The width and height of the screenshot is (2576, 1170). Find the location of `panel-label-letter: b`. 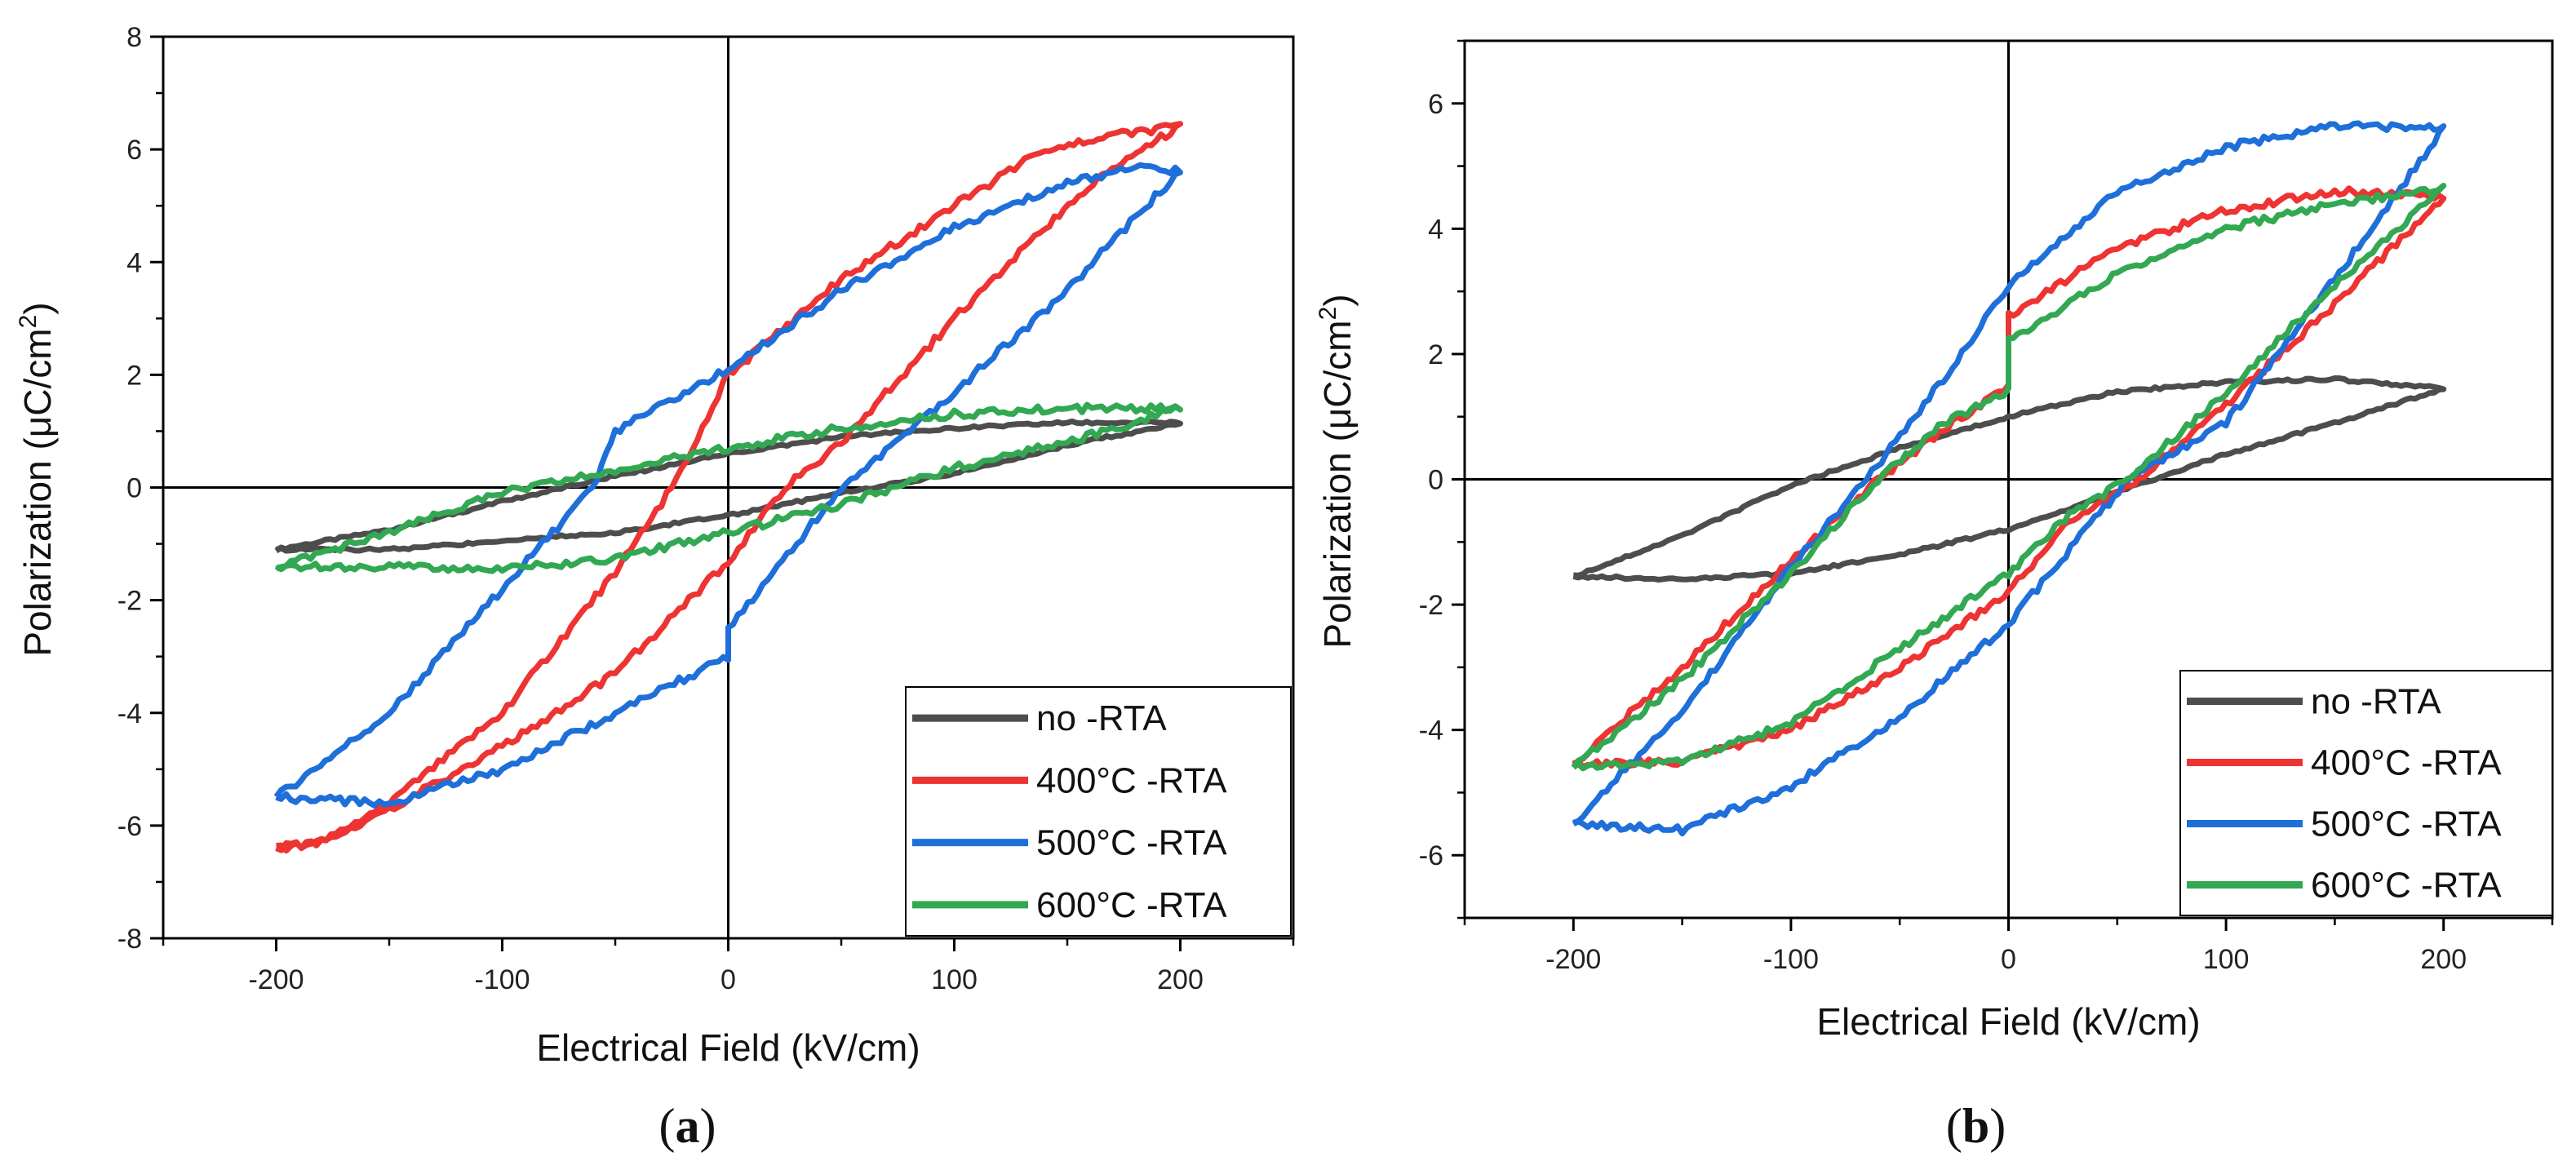

panel-label-letter: b is located at coordinates (1975, 1126).